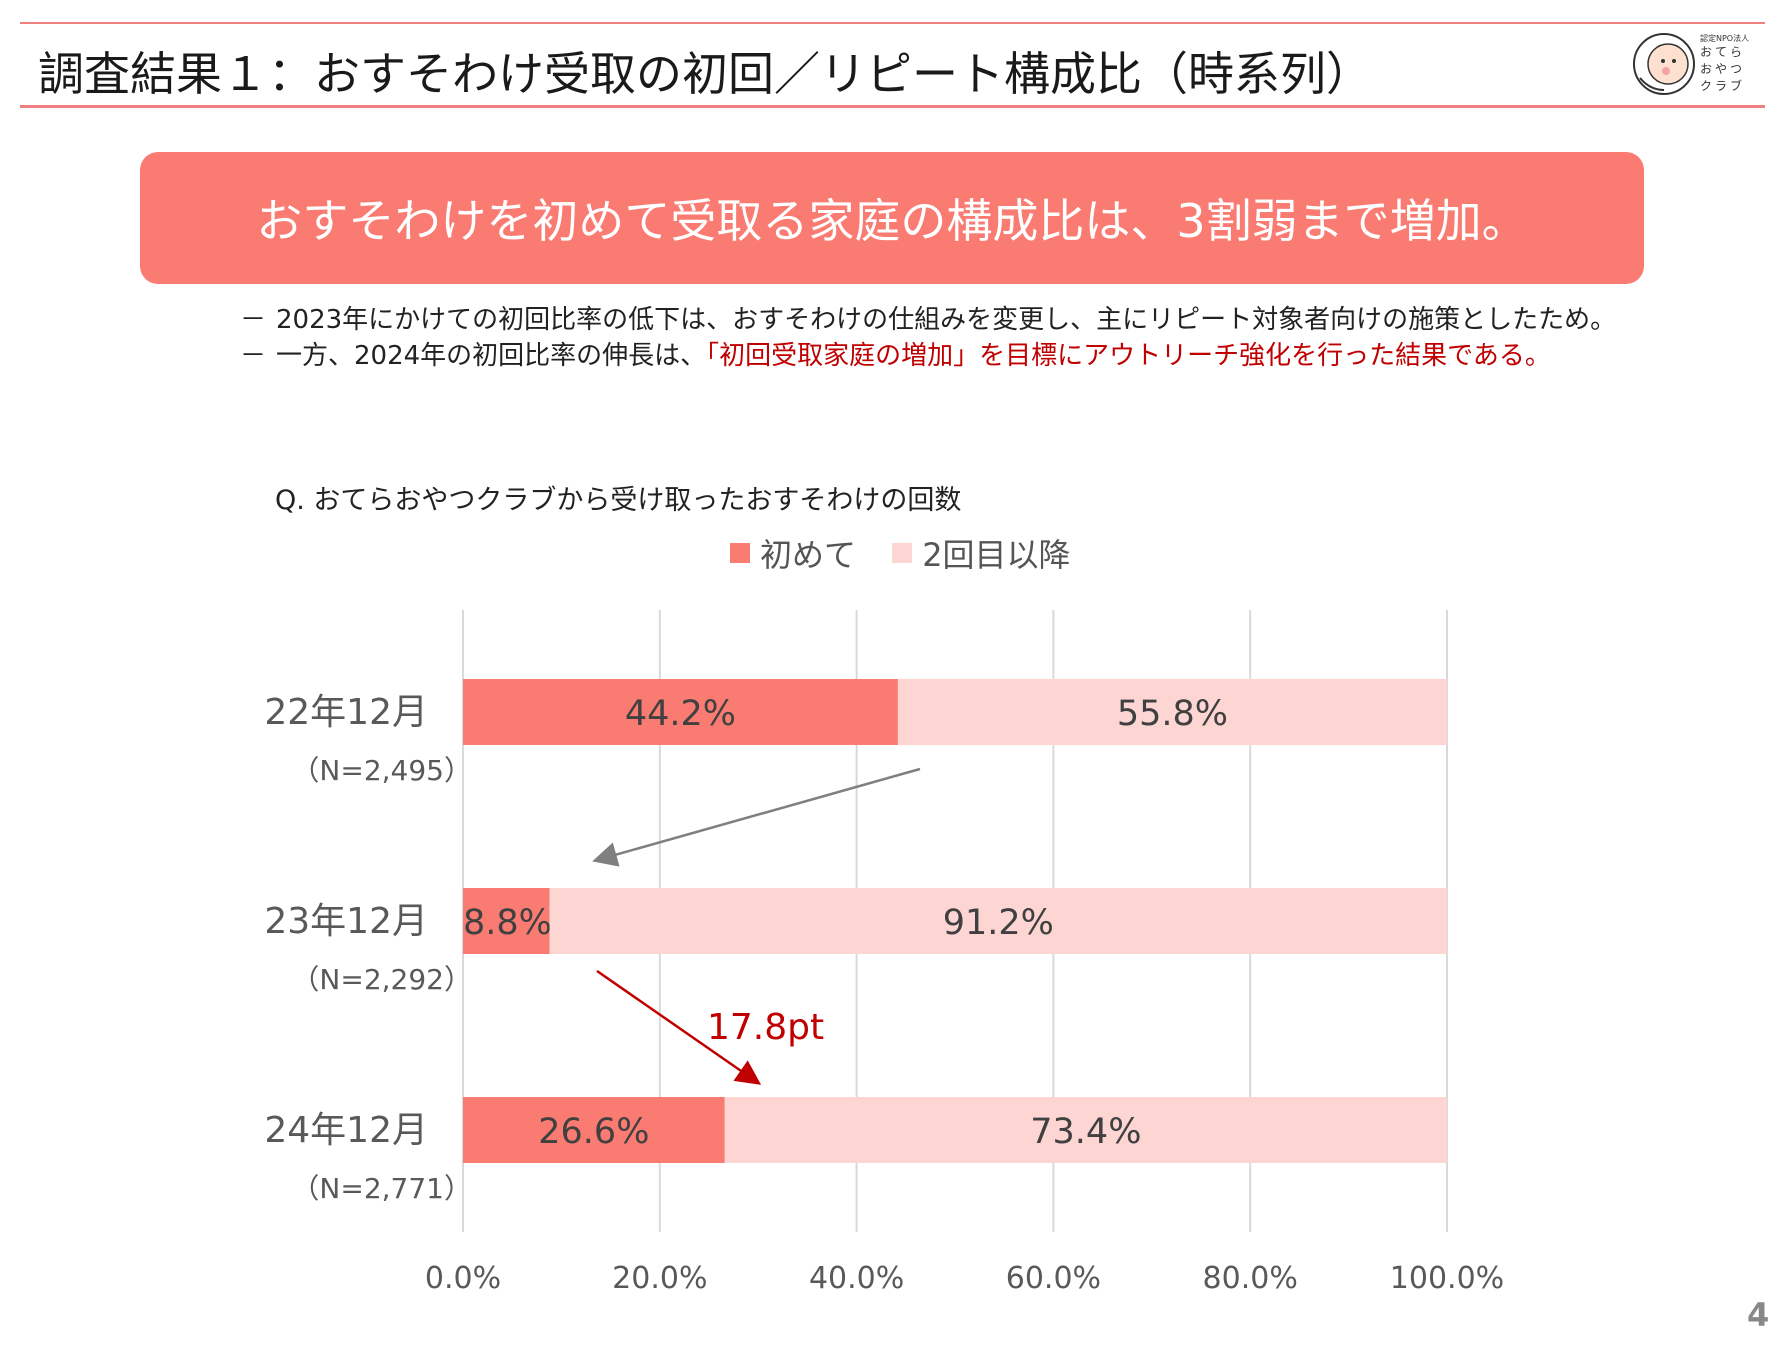 This screenshot has width=1783, height=1350. I want to click on x-tick-label: 60.0%, so click(1053, 1278).